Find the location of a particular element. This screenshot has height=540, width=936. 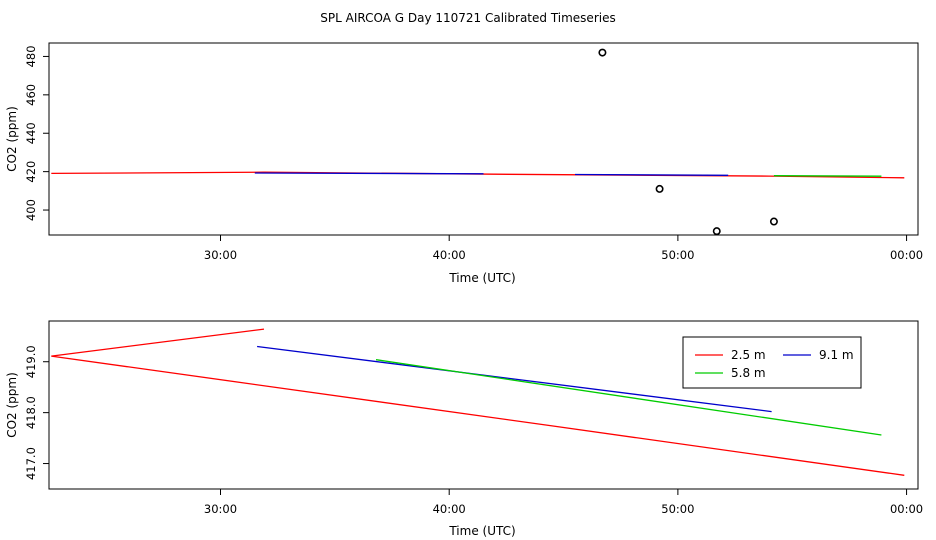

y-tick-label: 400 is located at coordinates (31, 210).